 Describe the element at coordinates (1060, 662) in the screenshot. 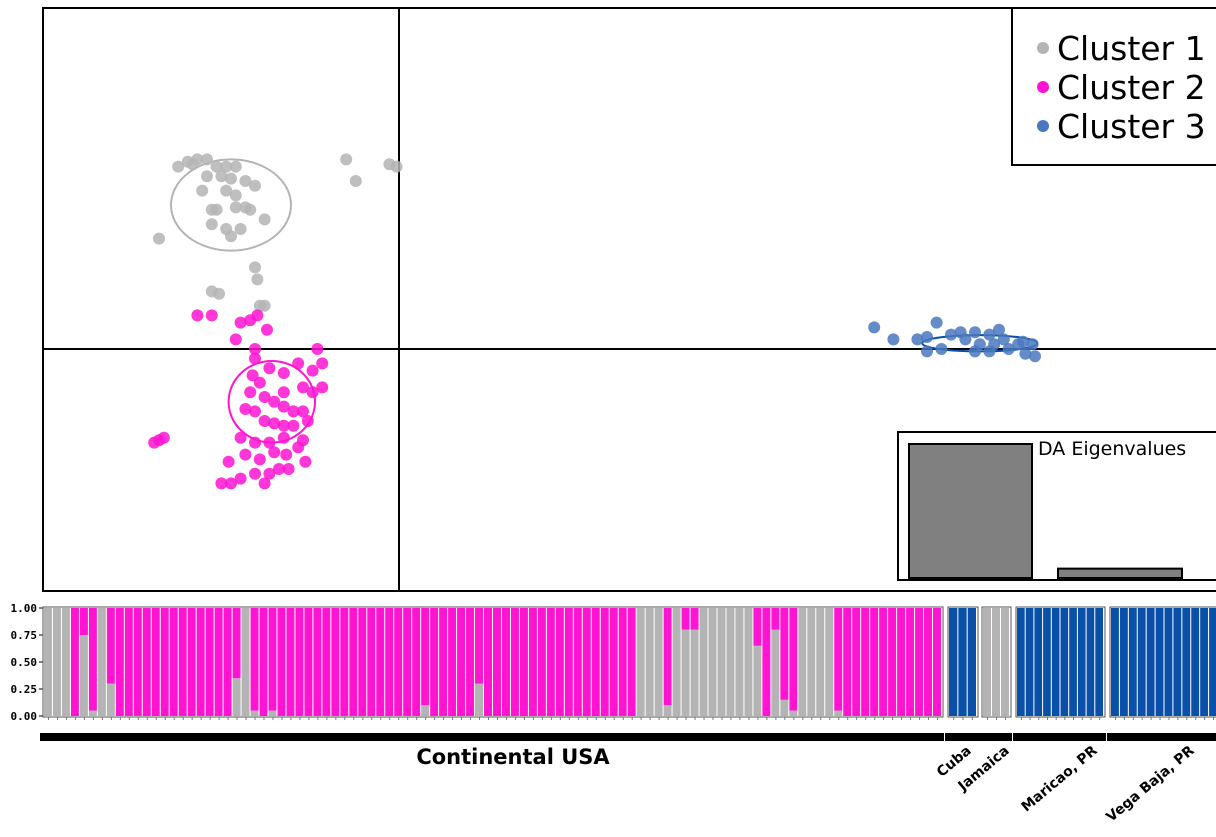

I see `population-frame` at that location.